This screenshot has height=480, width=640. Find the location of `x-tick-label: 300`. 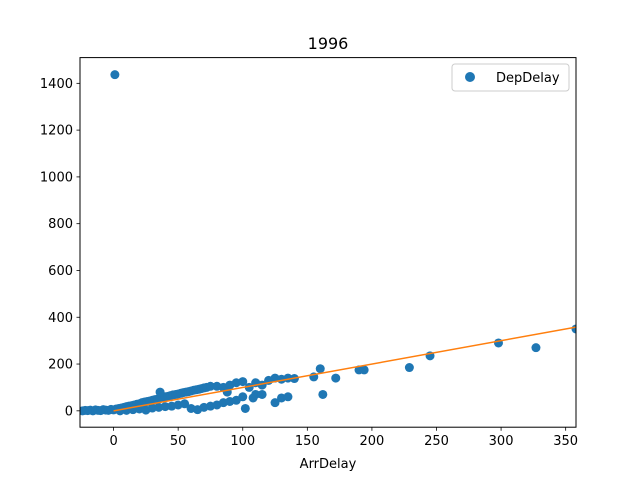

x-tick-label: 300 is located at coordinates (501, 441).